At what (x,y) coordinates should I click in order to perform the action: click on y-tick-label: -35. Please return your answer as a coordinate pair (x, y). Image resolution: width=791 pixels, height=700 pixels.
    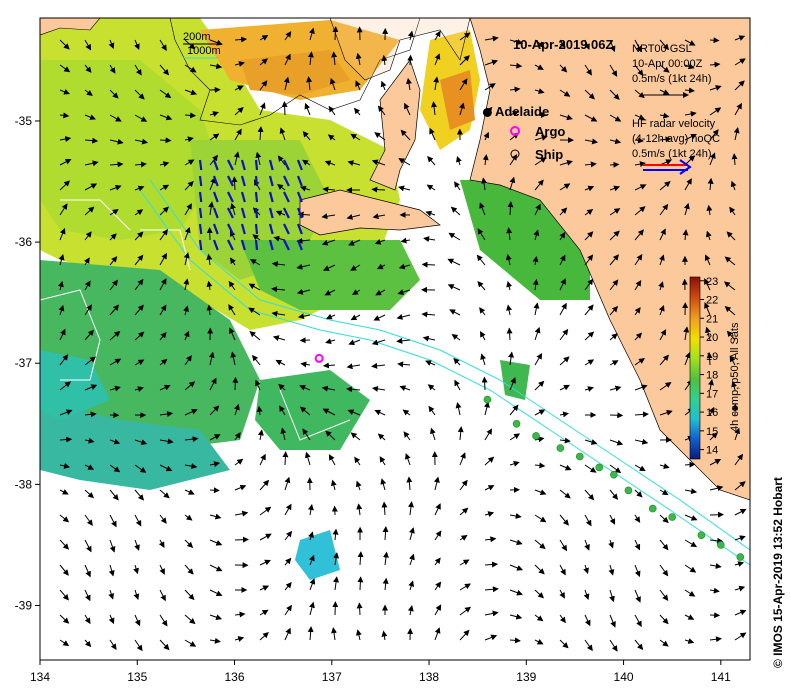
    Looking at the image, I should click on (24, 121).